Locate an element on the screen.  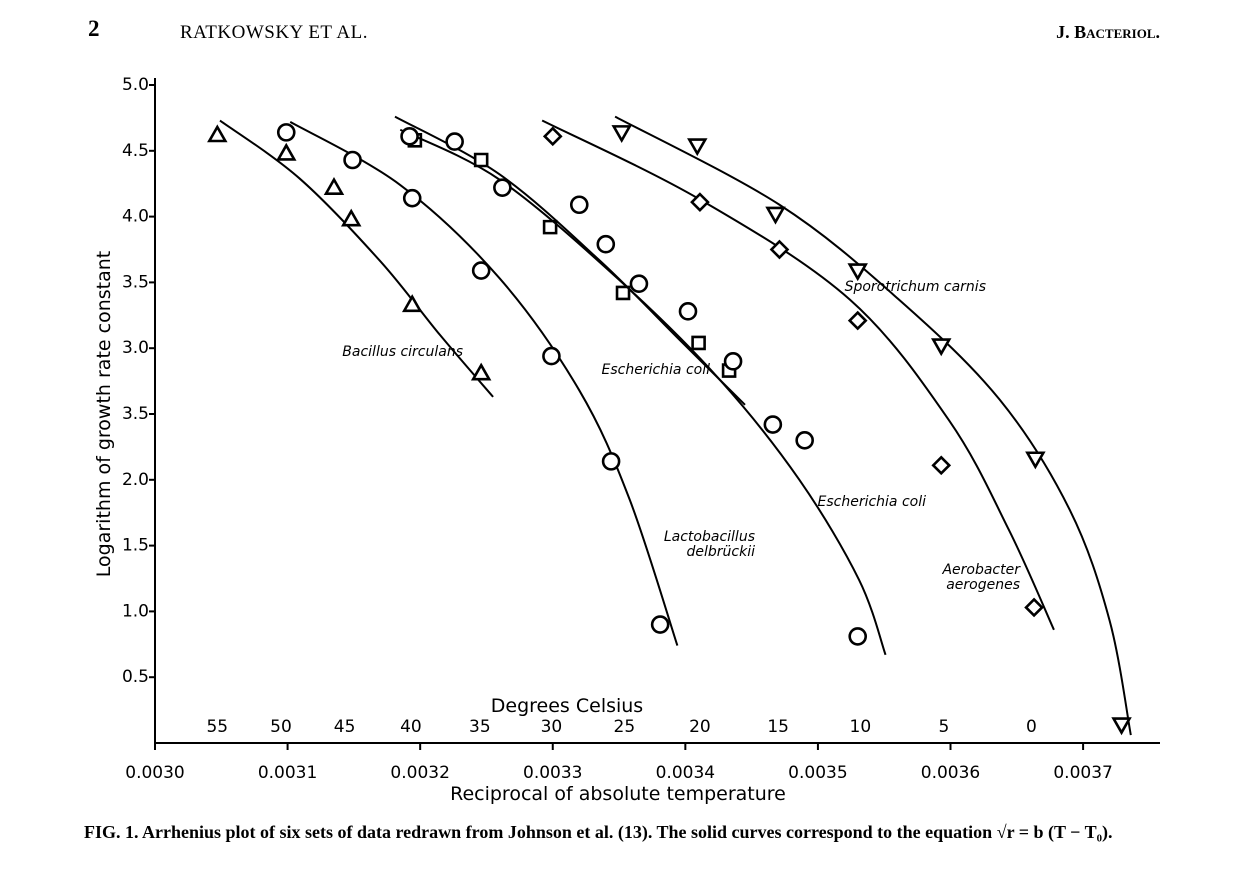
x-tick-label: 0.0035 is located at coordinates (817, 773).